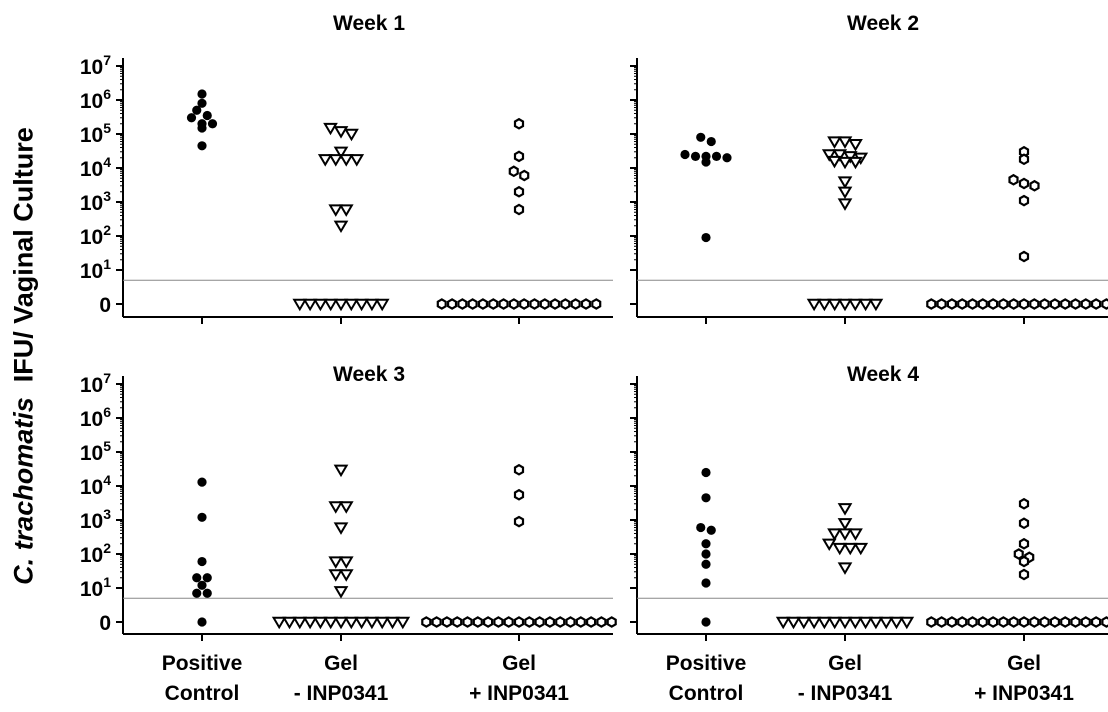  I want to click on x-category-label: - INP0341, so click(845, 693).